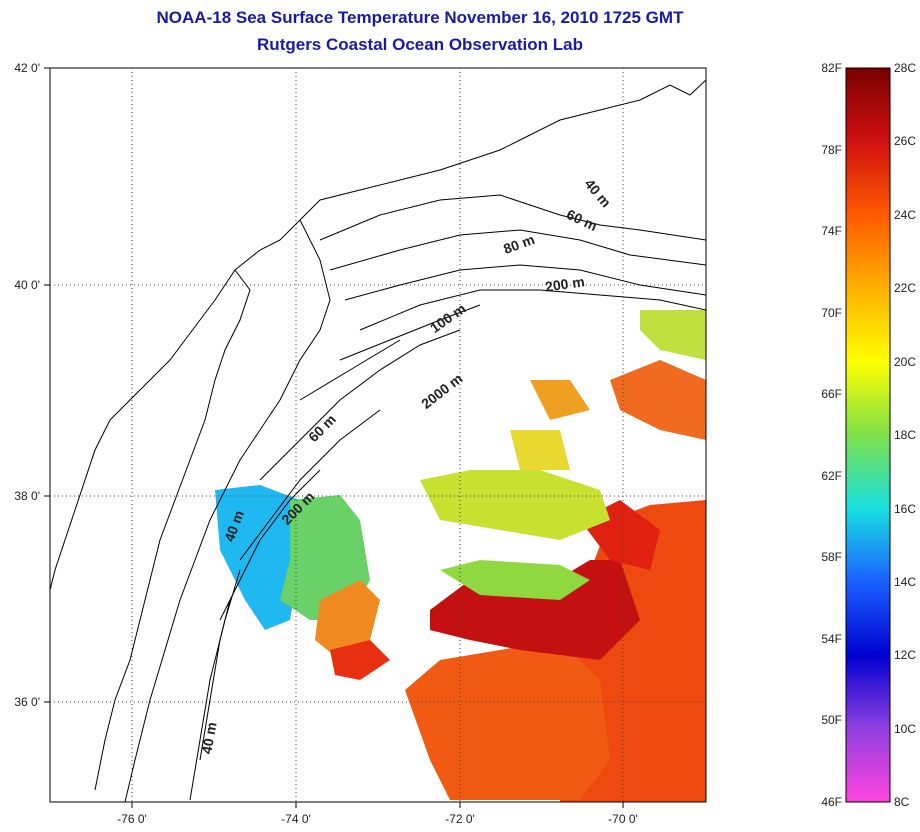 This screenshot has width=920, height=832. What do you see at coordinates (905, 509) in the screenshot?
I see `colorbar-label-c: 16C` at bounding box center [905, 509].